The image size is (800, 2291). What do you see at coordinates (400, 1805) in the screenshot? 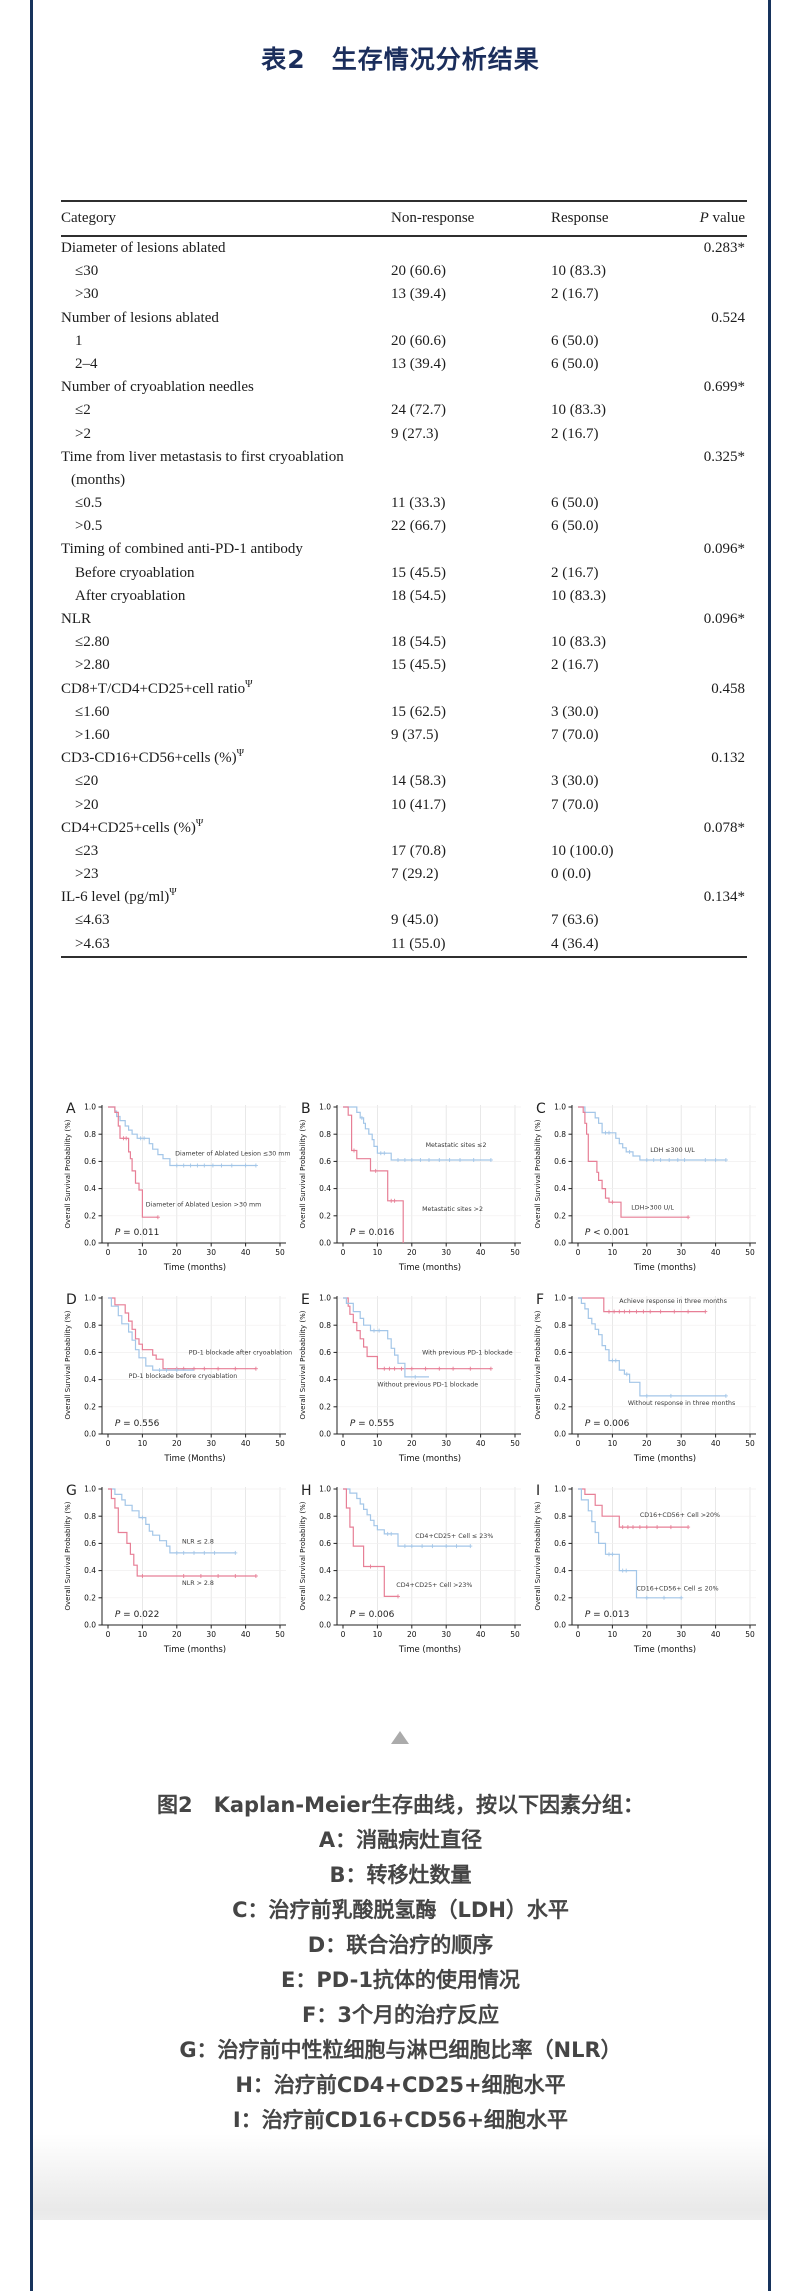
I see `figure2-caption-heading: 图2 Kaplan-Meier生存曲线，按以下因素分组：` at bounding box center [400, 1805].